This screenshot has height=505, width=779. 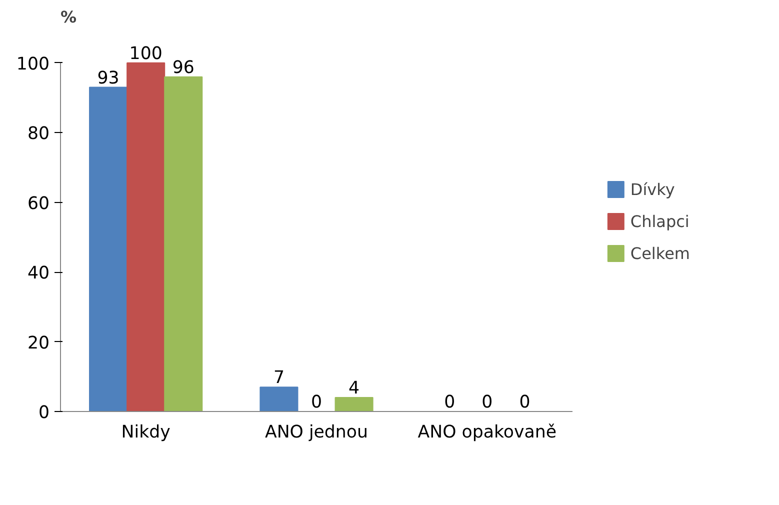 What do you see at coordinates (660, 253) in the screenshot?
I see `legend-label: Celkem` at bounding box center [660, 253].